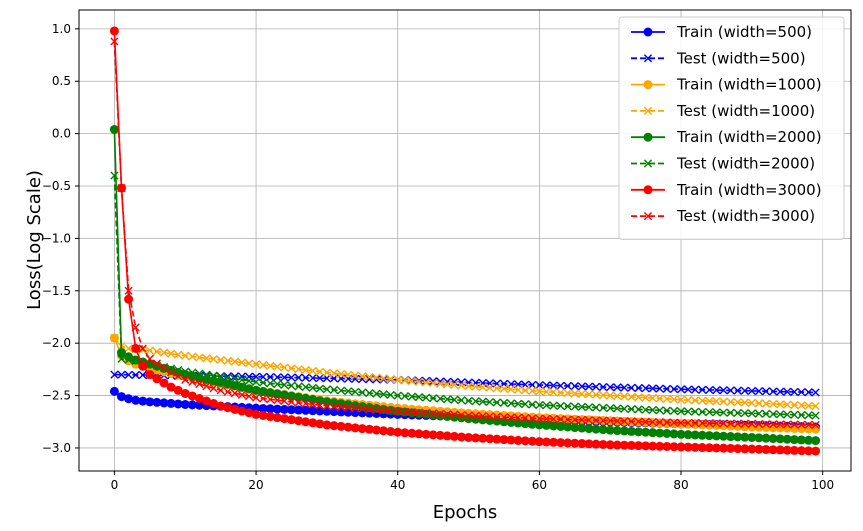 The image size is (863, 531). Describe the element at coordinates (61, 134) in the screenshot. I see `y-tick-label: 0.0` at that location.